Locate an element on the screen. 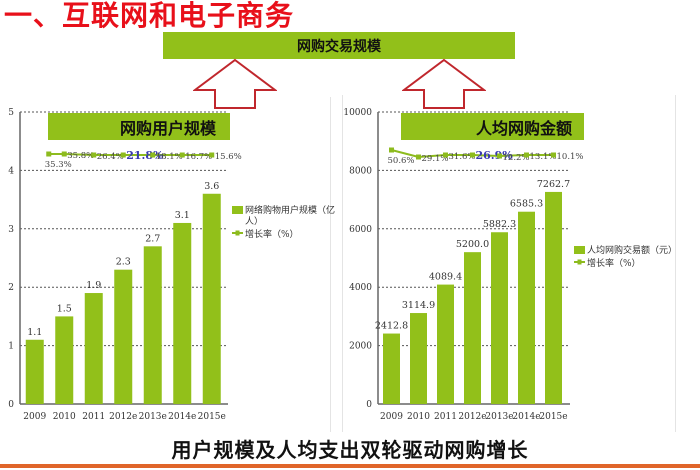 The image size is (700, 470). legend-bar-label: 网络购物用户规模（亿人） is located at coordinates (290, 215).